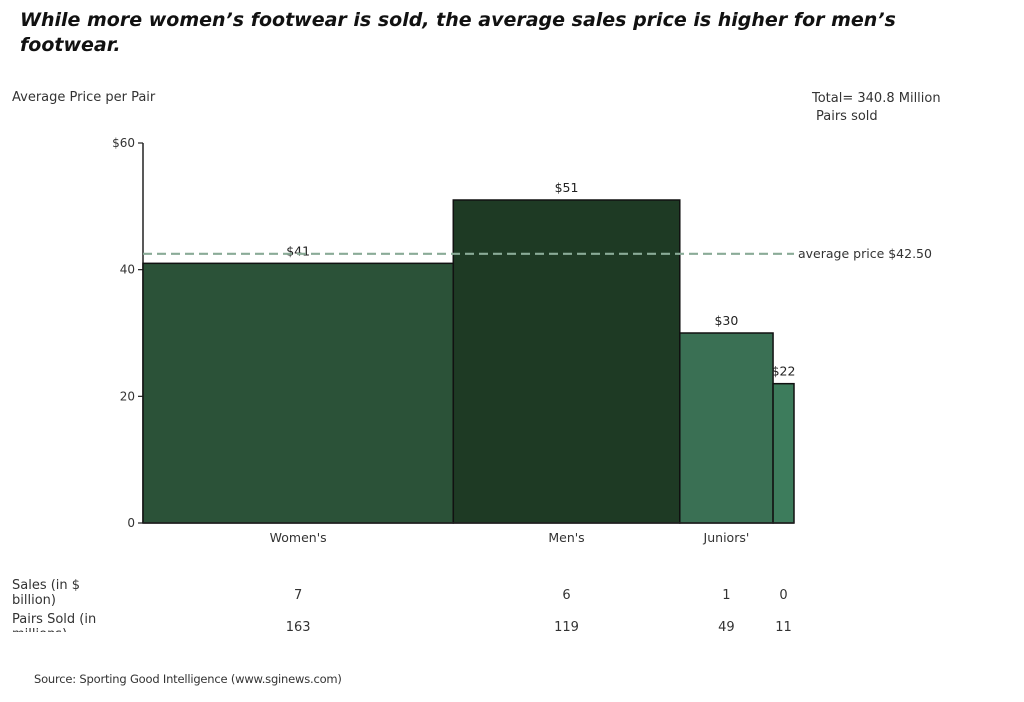 The height and width of the screenshot is (702, 1024). I want to click on total-note: Total= 340.8 Million Pairs sold, so click(876, 108).